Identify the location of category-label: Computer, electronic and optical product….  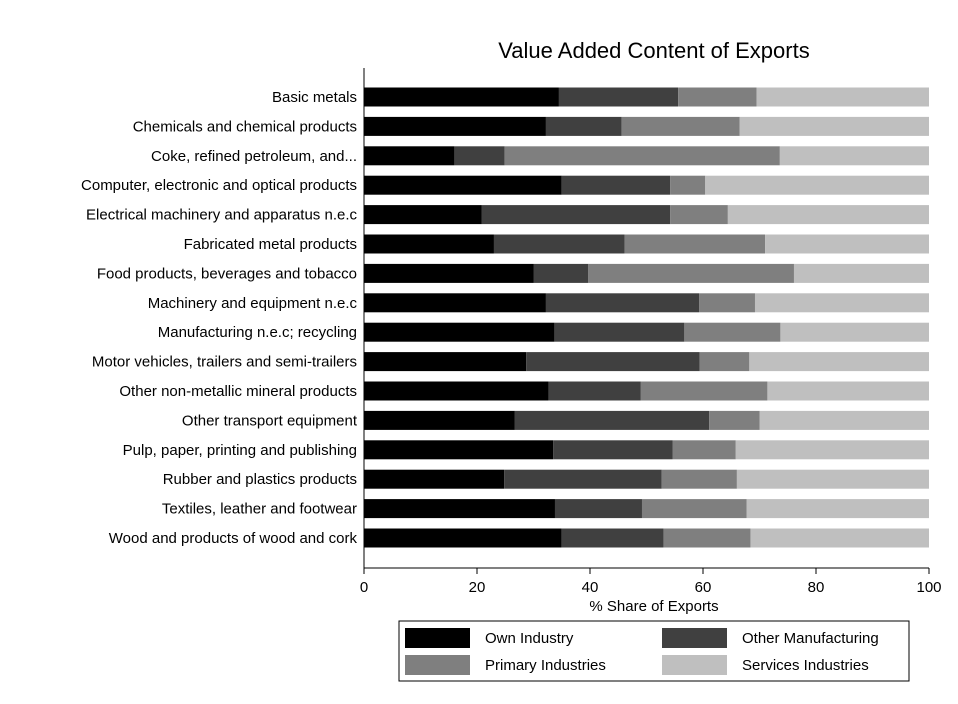
(219, 185).